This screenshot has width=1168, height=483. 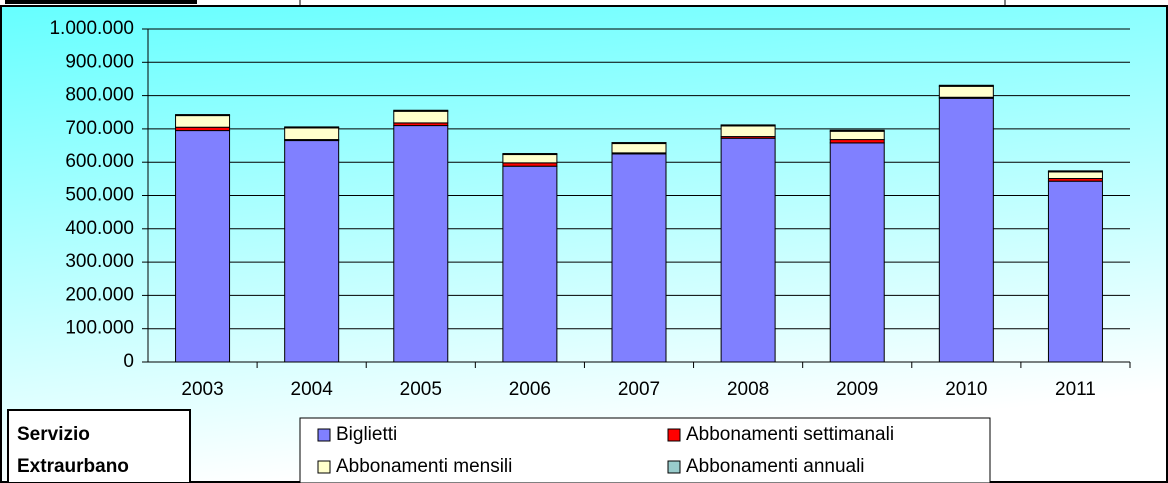 I want to click on y-tick-label: 200.000, so click(x=99, y=294).